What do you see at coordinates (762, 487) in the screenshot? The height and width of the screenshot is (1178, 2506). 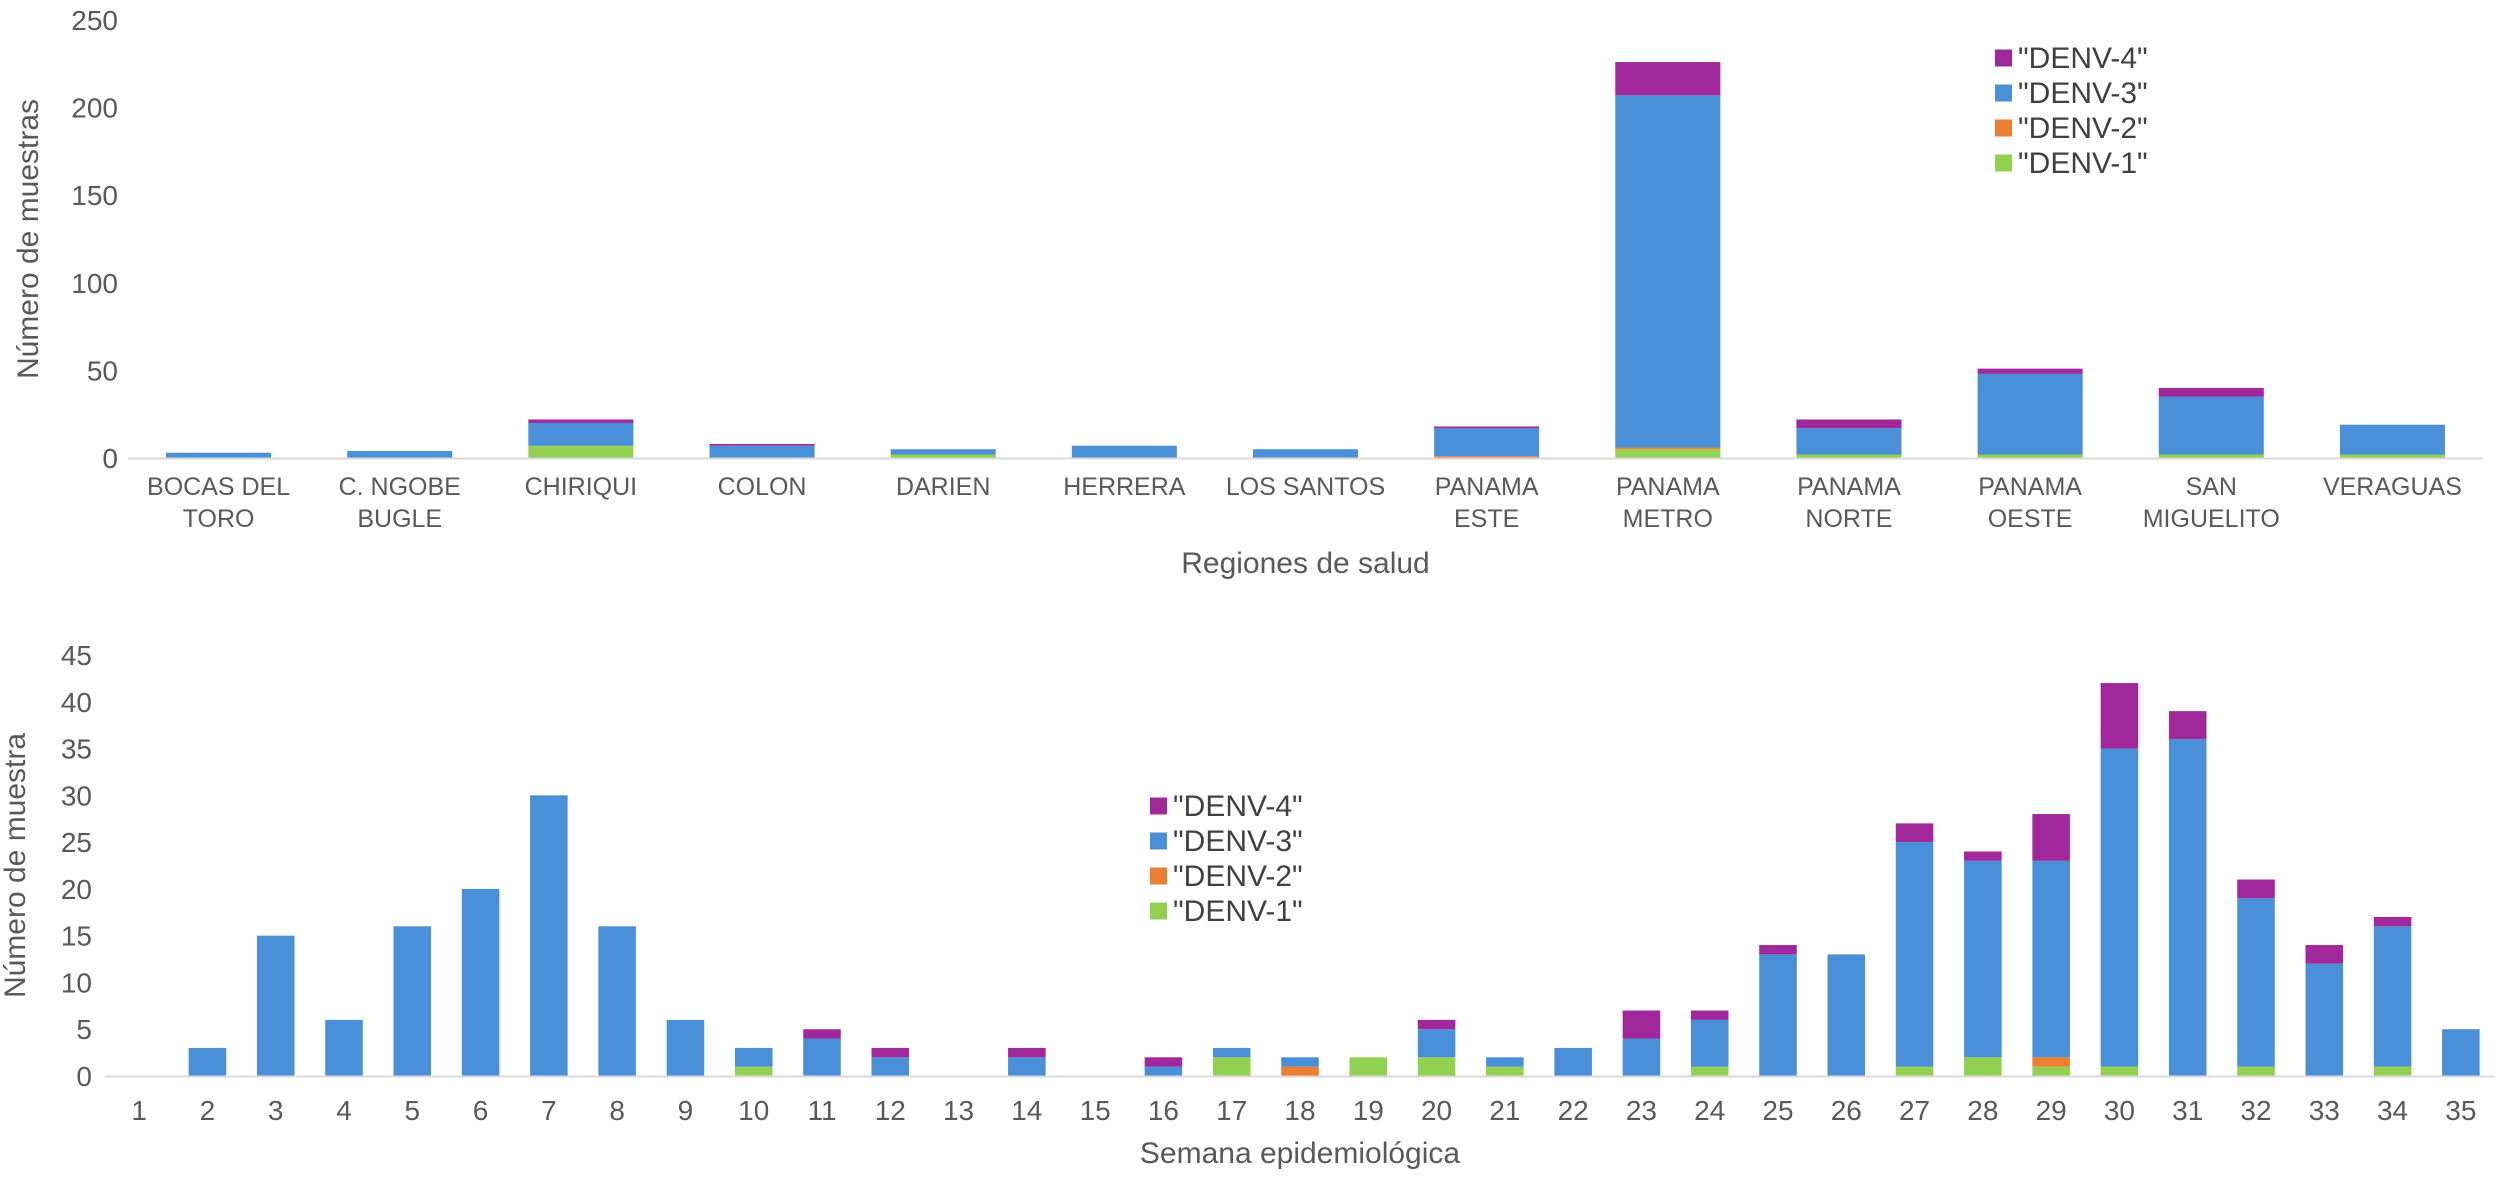 I see `x-category-label: COLON` at bounding box center [762, 487].